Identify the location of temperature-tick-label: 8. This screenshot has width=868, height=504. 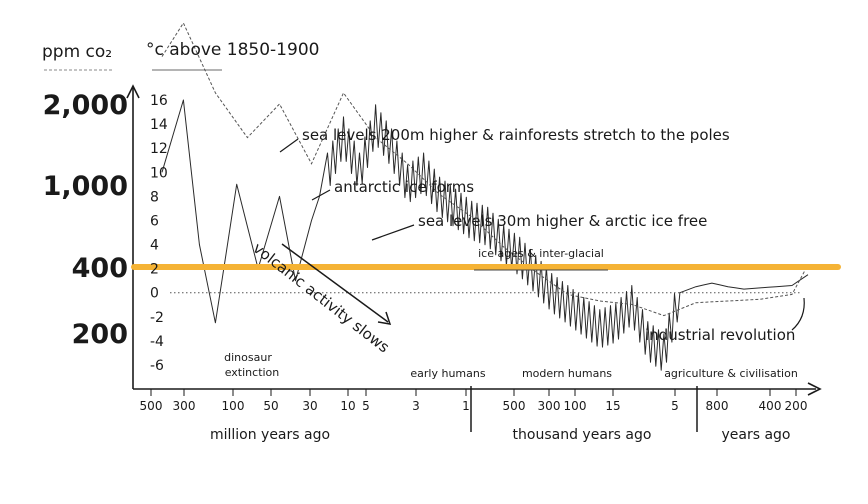
(154, 197).